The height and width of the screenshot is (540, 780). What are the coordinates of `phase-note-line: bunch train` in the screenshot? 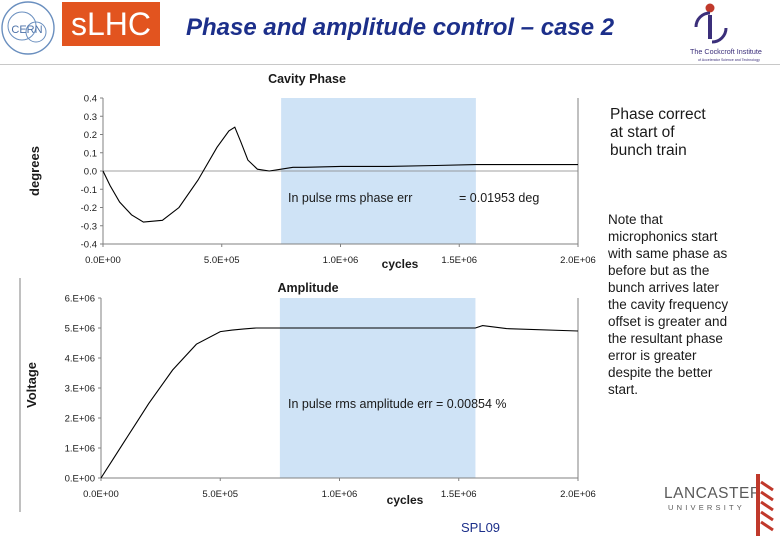 It's located at (648, 150).